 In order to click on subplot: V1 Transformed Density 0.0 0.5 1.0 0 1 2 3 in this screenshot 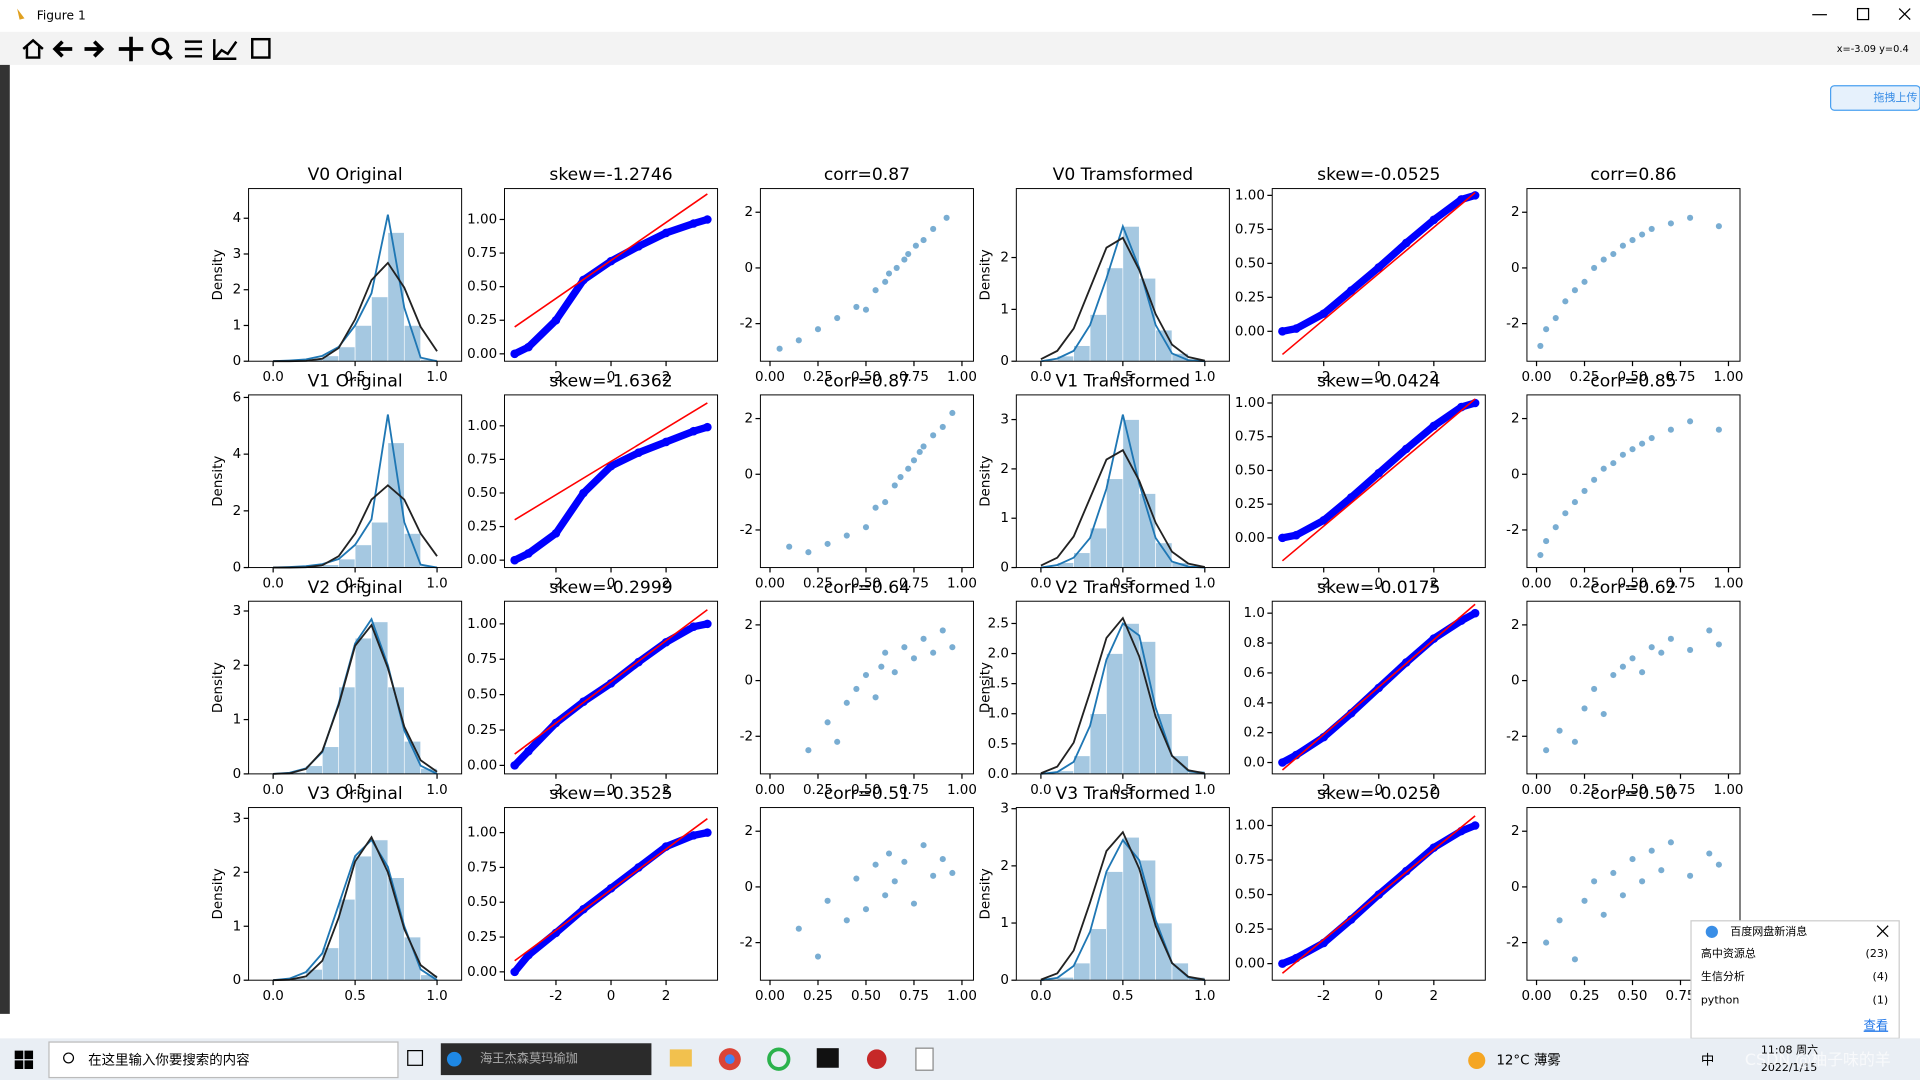, I will do `click(1104, 481)`.